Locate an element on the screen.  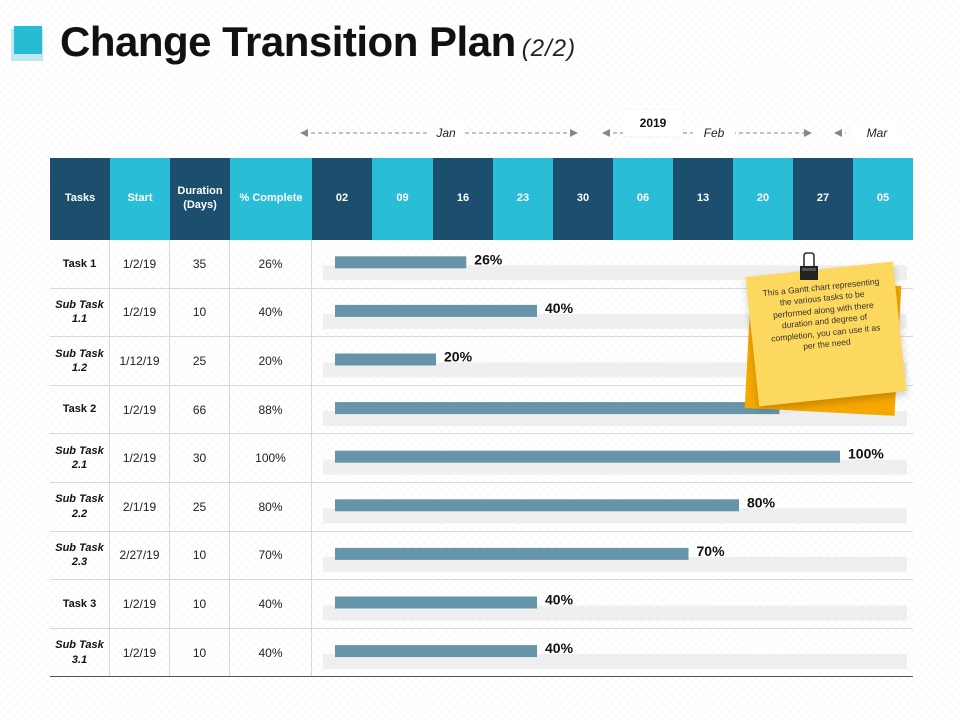
table-row: Sub Task 2.3 2/27/19 10 70% is located at coordinates (481, 556).